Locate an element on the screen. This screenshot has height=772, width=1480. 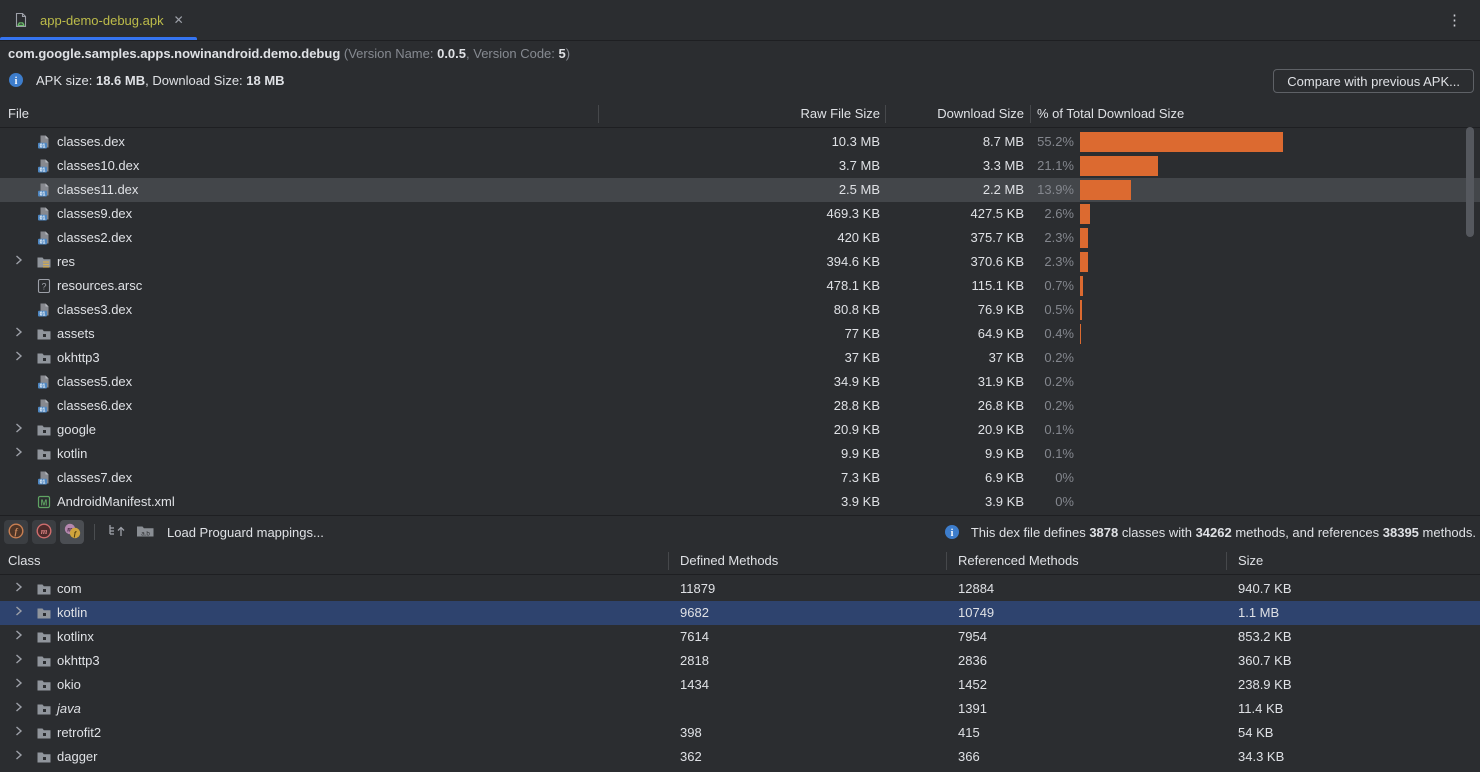
file-row-classes6-dex: 01 classes6.dex 28.8 KB 26.8 KB 0.2% is located at coordinates (740, 406).